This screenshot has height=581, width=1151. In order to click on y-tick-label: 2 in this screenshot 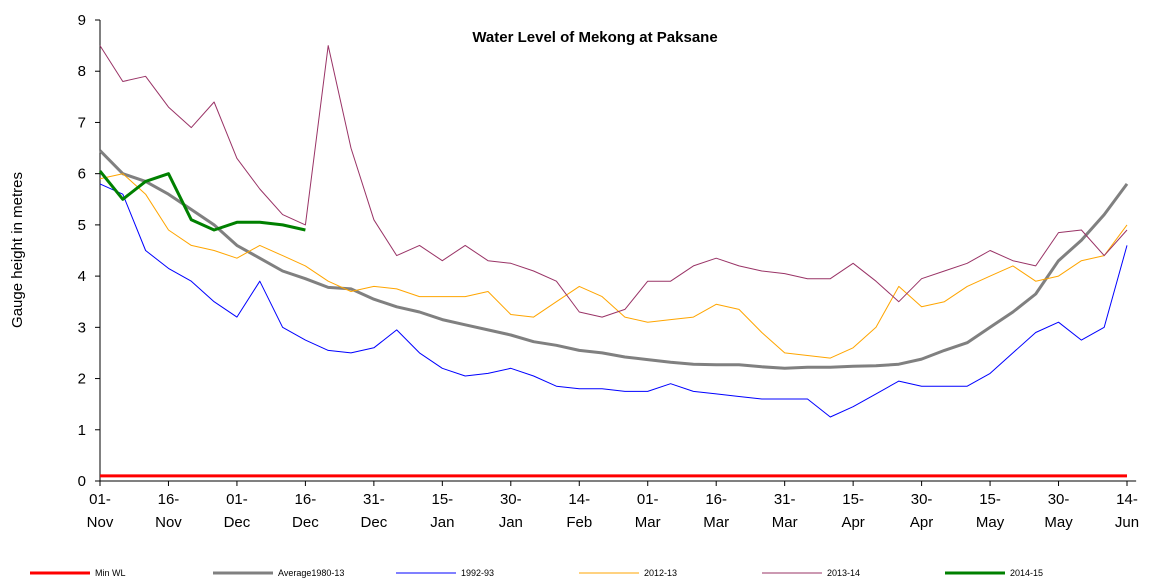, I will do `click(82, 379)`.